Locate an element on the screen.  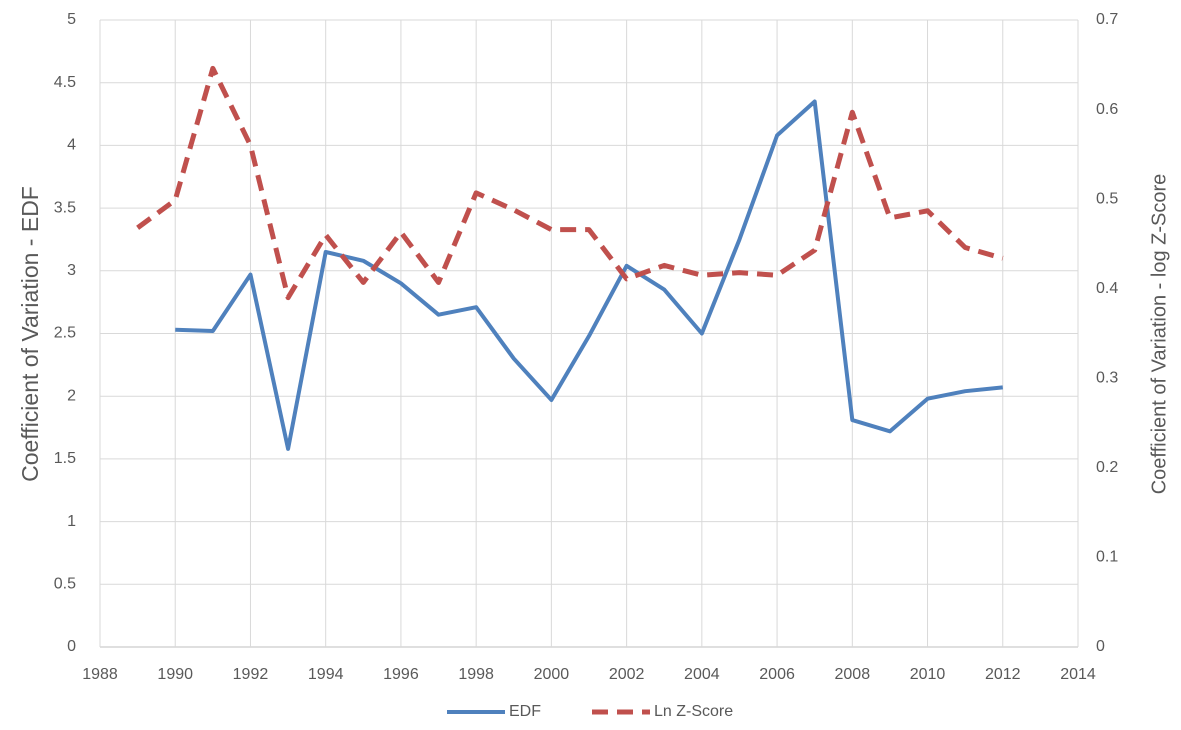
y-tick-label: 2 is located at coordinates (71, 395).